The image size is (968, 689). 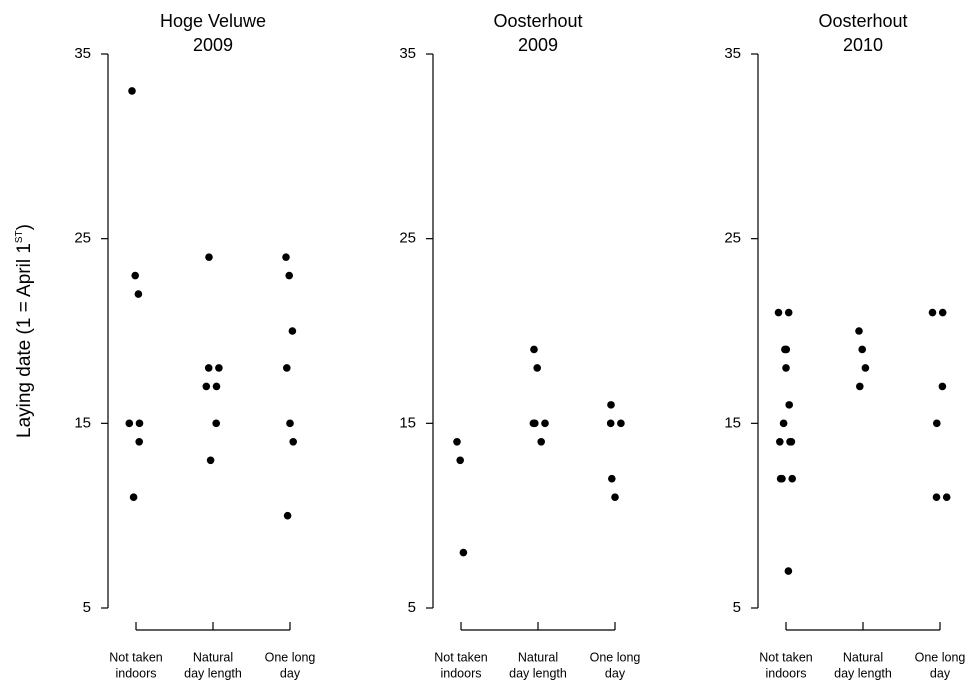 What do you see at coordinates (24, 331) in the screenshot?
I see `y-axis-label: Laying date (1 = April 1ST)` at bounding box center [24, 331].